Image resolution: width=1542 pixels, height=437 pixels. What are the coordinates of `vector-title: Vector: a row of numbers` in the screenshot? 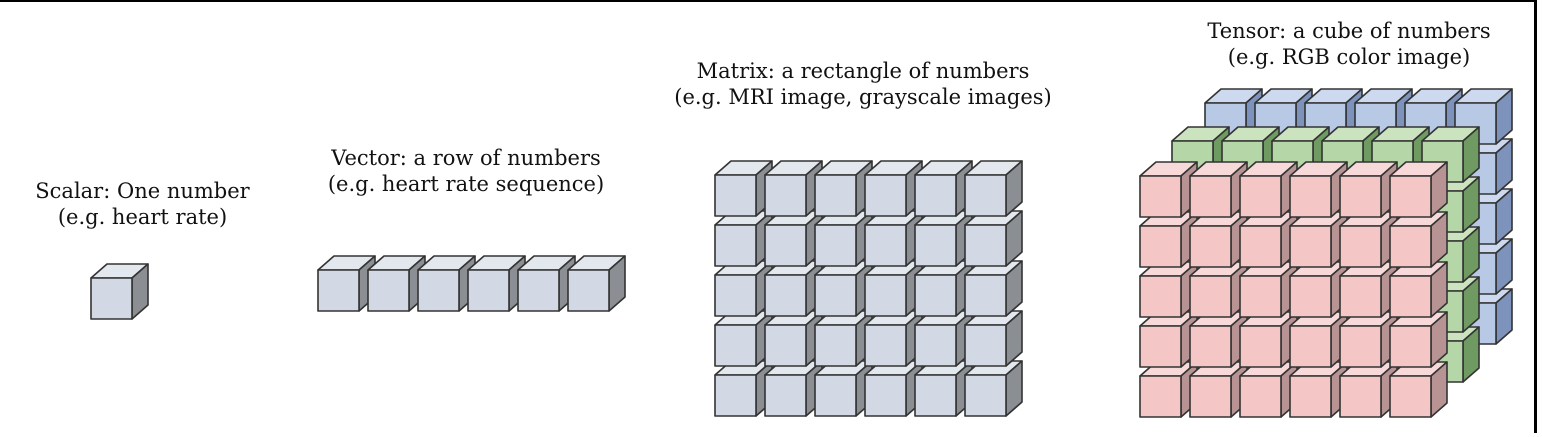 It's located at (466, 158).